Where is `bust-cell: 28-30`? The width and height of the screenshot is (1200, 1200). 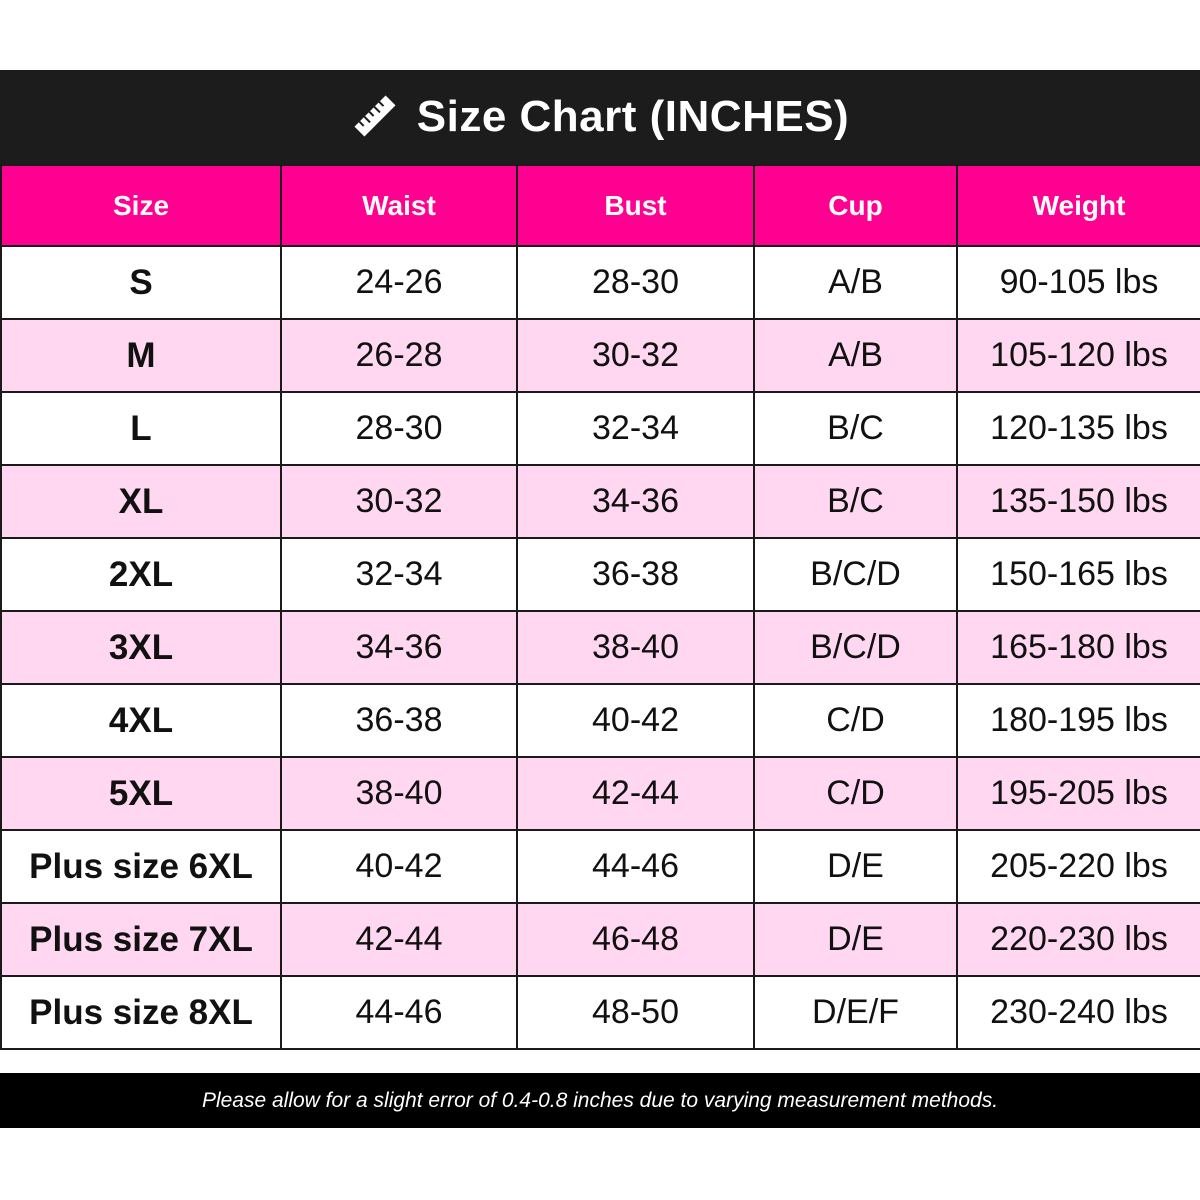
bust-cell: 28-30 is located at coordinates (635, 282).